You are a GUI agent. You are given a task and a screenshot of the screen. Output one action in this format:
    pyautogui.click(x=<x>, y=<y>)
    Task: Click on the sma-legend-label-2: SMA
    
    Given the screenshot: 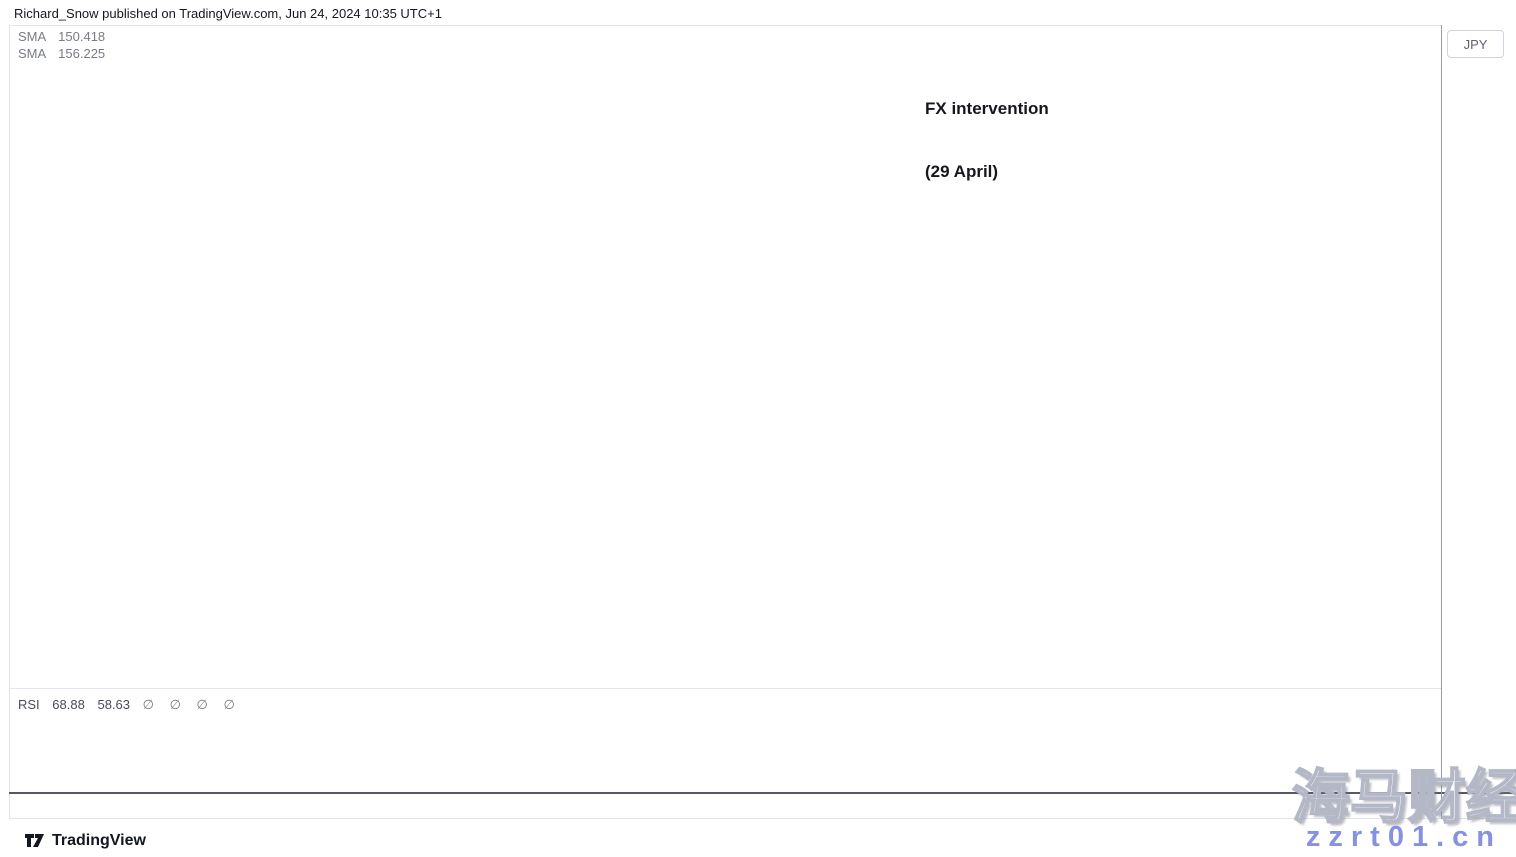 What is the action you would take?
    pyautogui.click(x=32, y=53)
    